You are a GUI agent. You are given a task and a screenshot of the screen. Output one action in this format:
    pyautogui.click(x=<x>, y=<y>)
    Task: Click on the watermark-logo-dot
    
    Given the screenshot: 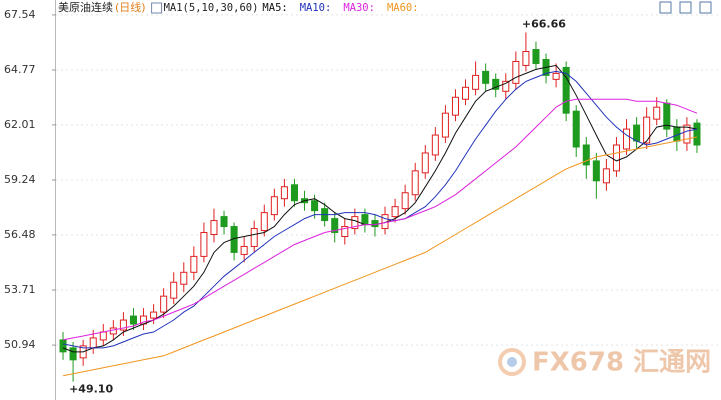 What is the action you would take?
    pyautogui.click(x=512, y=362)
    